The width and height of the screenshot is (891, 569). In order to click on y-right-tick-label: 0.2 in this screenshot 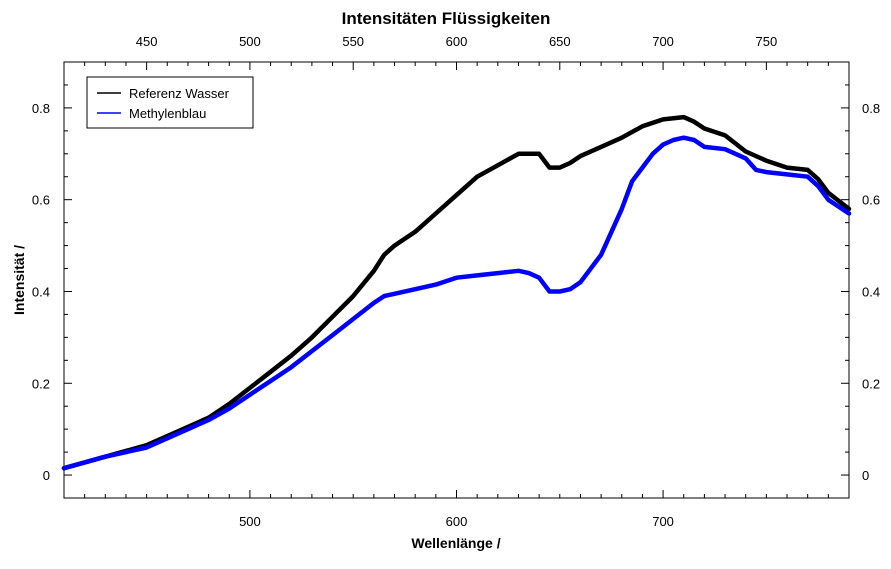, I will do `click(871, 383)`.